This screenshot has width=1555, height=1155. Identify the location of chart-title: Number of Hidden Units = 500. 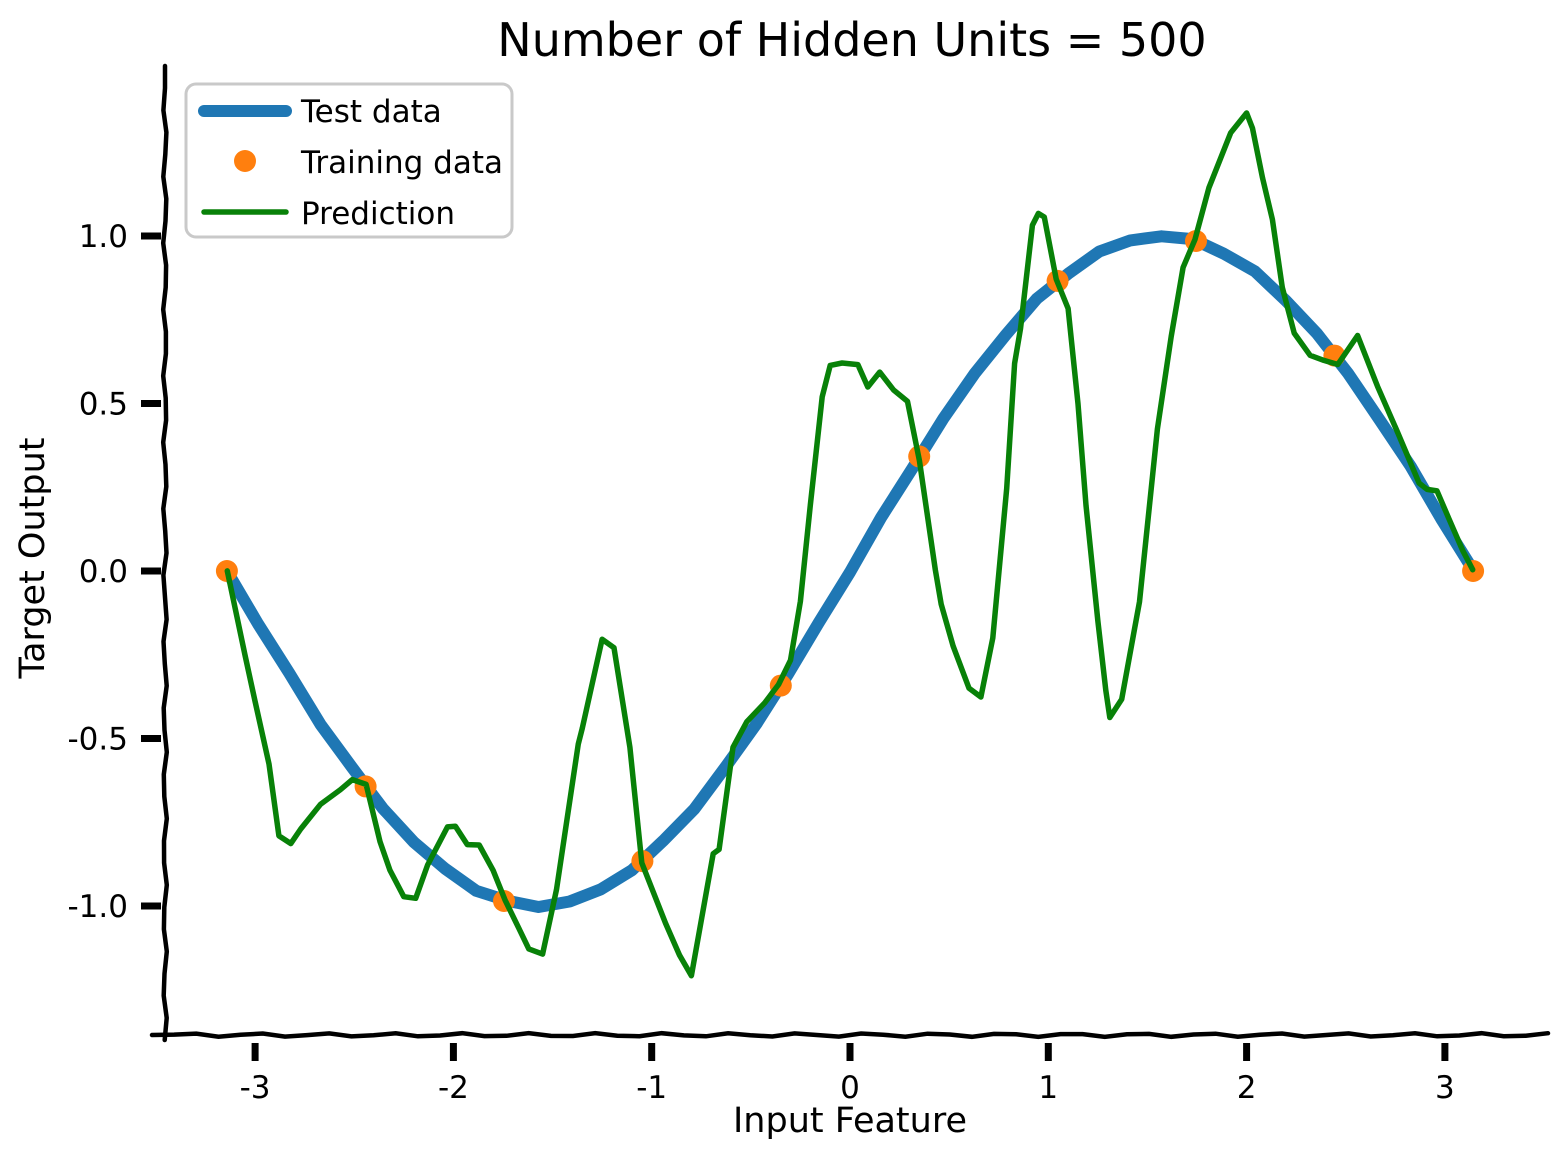
(851, 40).